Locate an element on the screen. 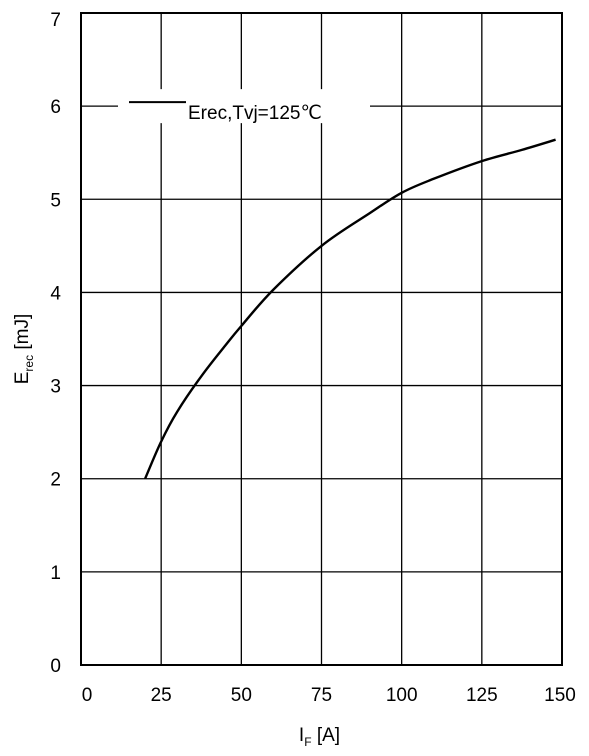  y-tick-label: 6 is located at coordinates (55, 107).